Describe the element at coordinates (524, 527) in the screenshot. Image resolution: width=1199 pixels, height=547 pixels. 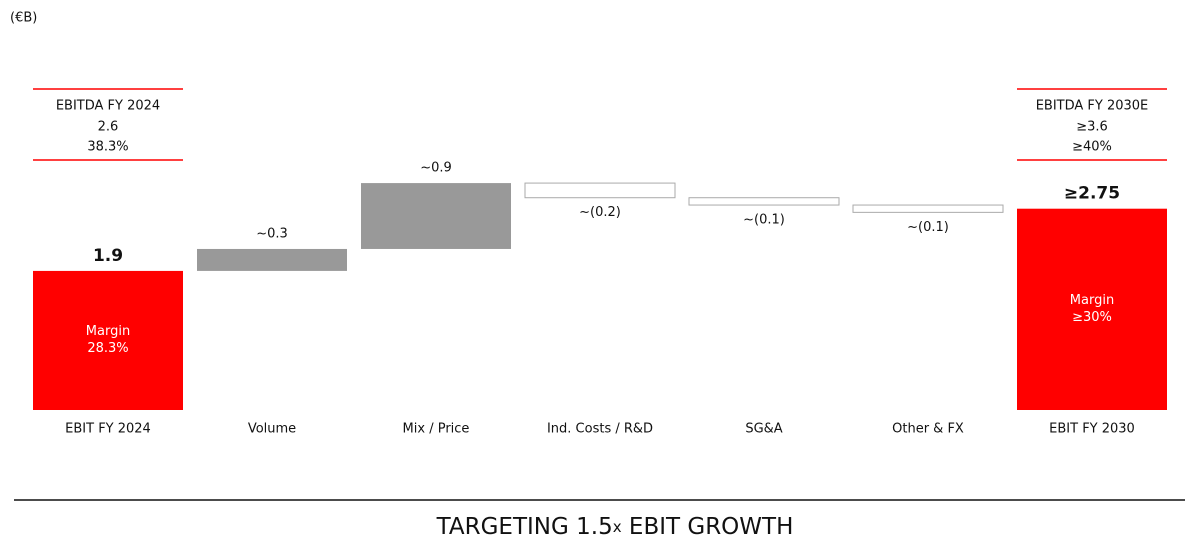
I see `footer-part: TARGETING 1.5` at that location.